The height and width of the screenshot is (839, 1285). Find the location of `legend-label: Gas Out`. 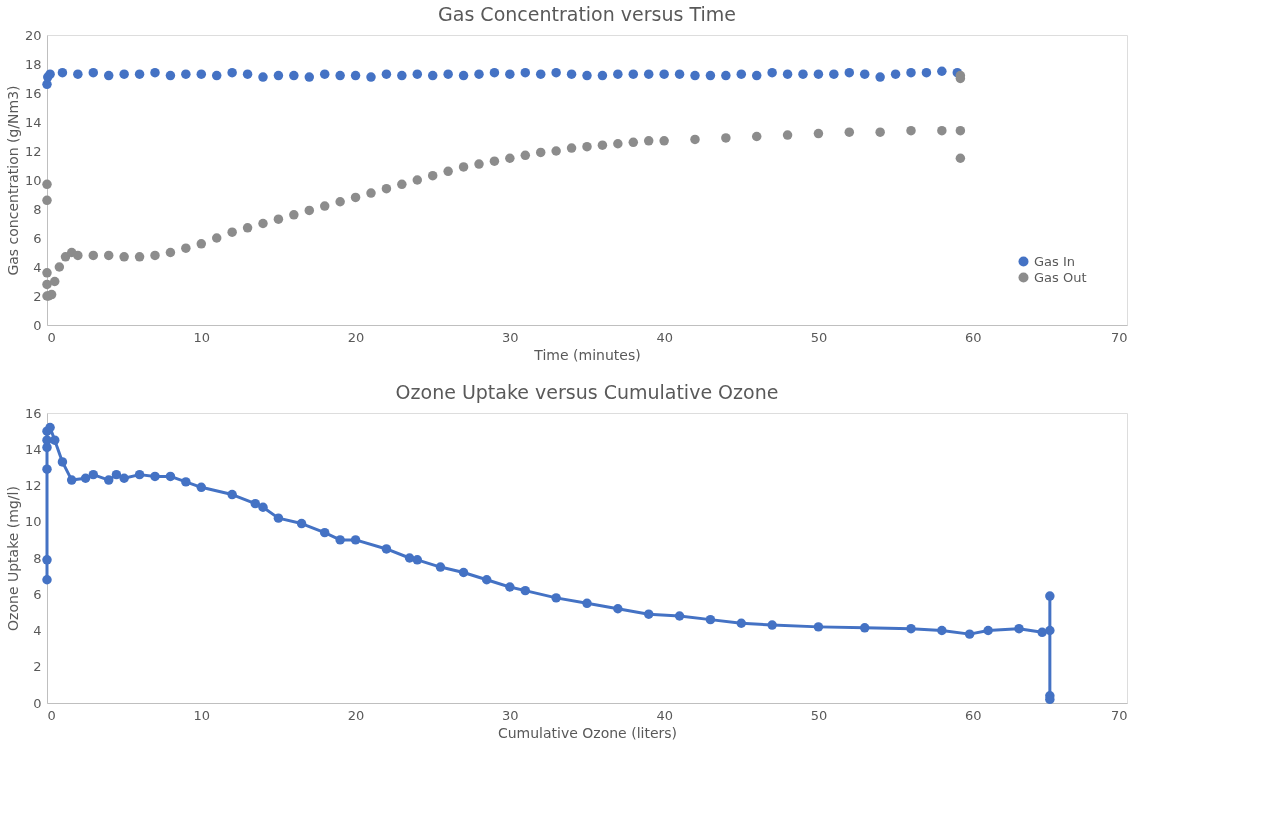

legend-label: Gas Out is located at coordinates (1060, 277).